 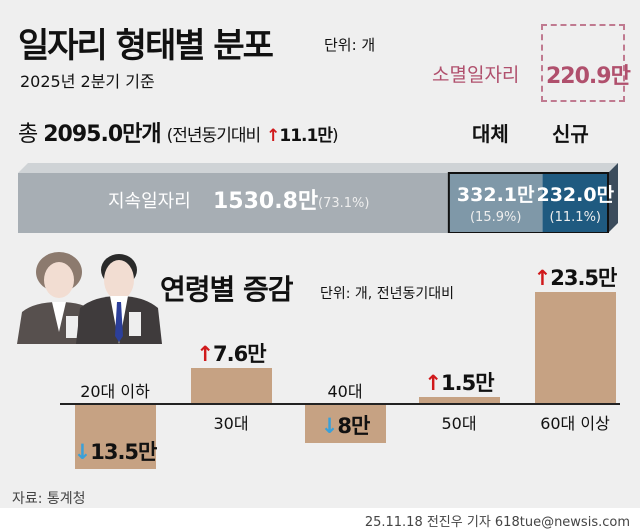 I want to click on category-label: 20대 이하, so click(x=115, y=391).